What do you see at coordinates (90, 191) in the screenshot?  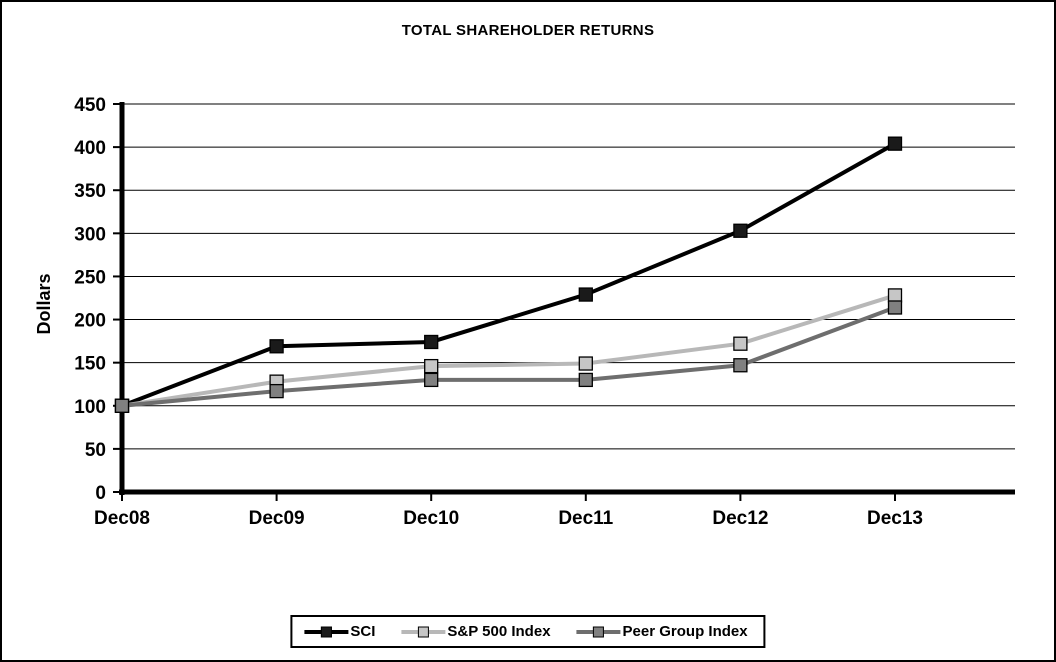 I see `svg-text: 350` at bounding box center [90, 191].